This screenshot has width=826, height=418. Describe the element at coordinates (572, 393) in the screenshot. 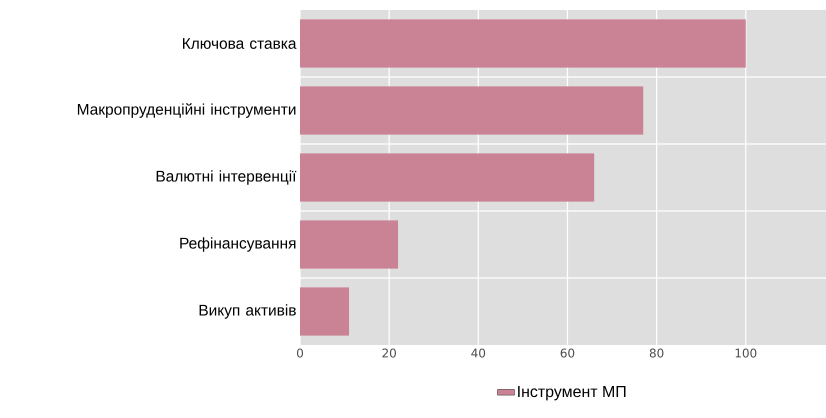

I see `legend-label: Інструмент МП` at that location.